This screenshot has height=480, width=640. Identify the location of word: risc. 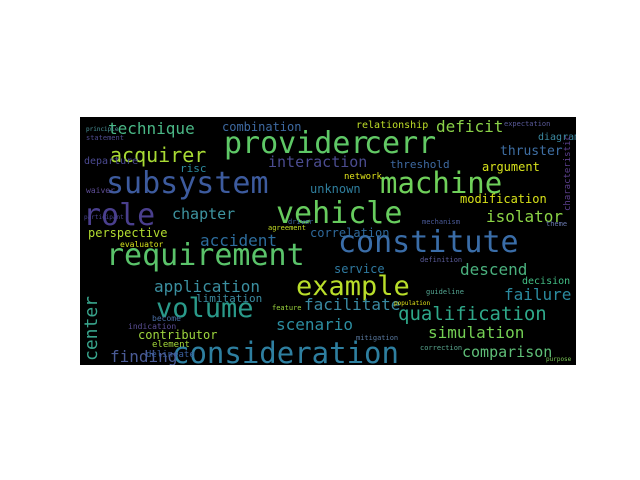
(193, 168).